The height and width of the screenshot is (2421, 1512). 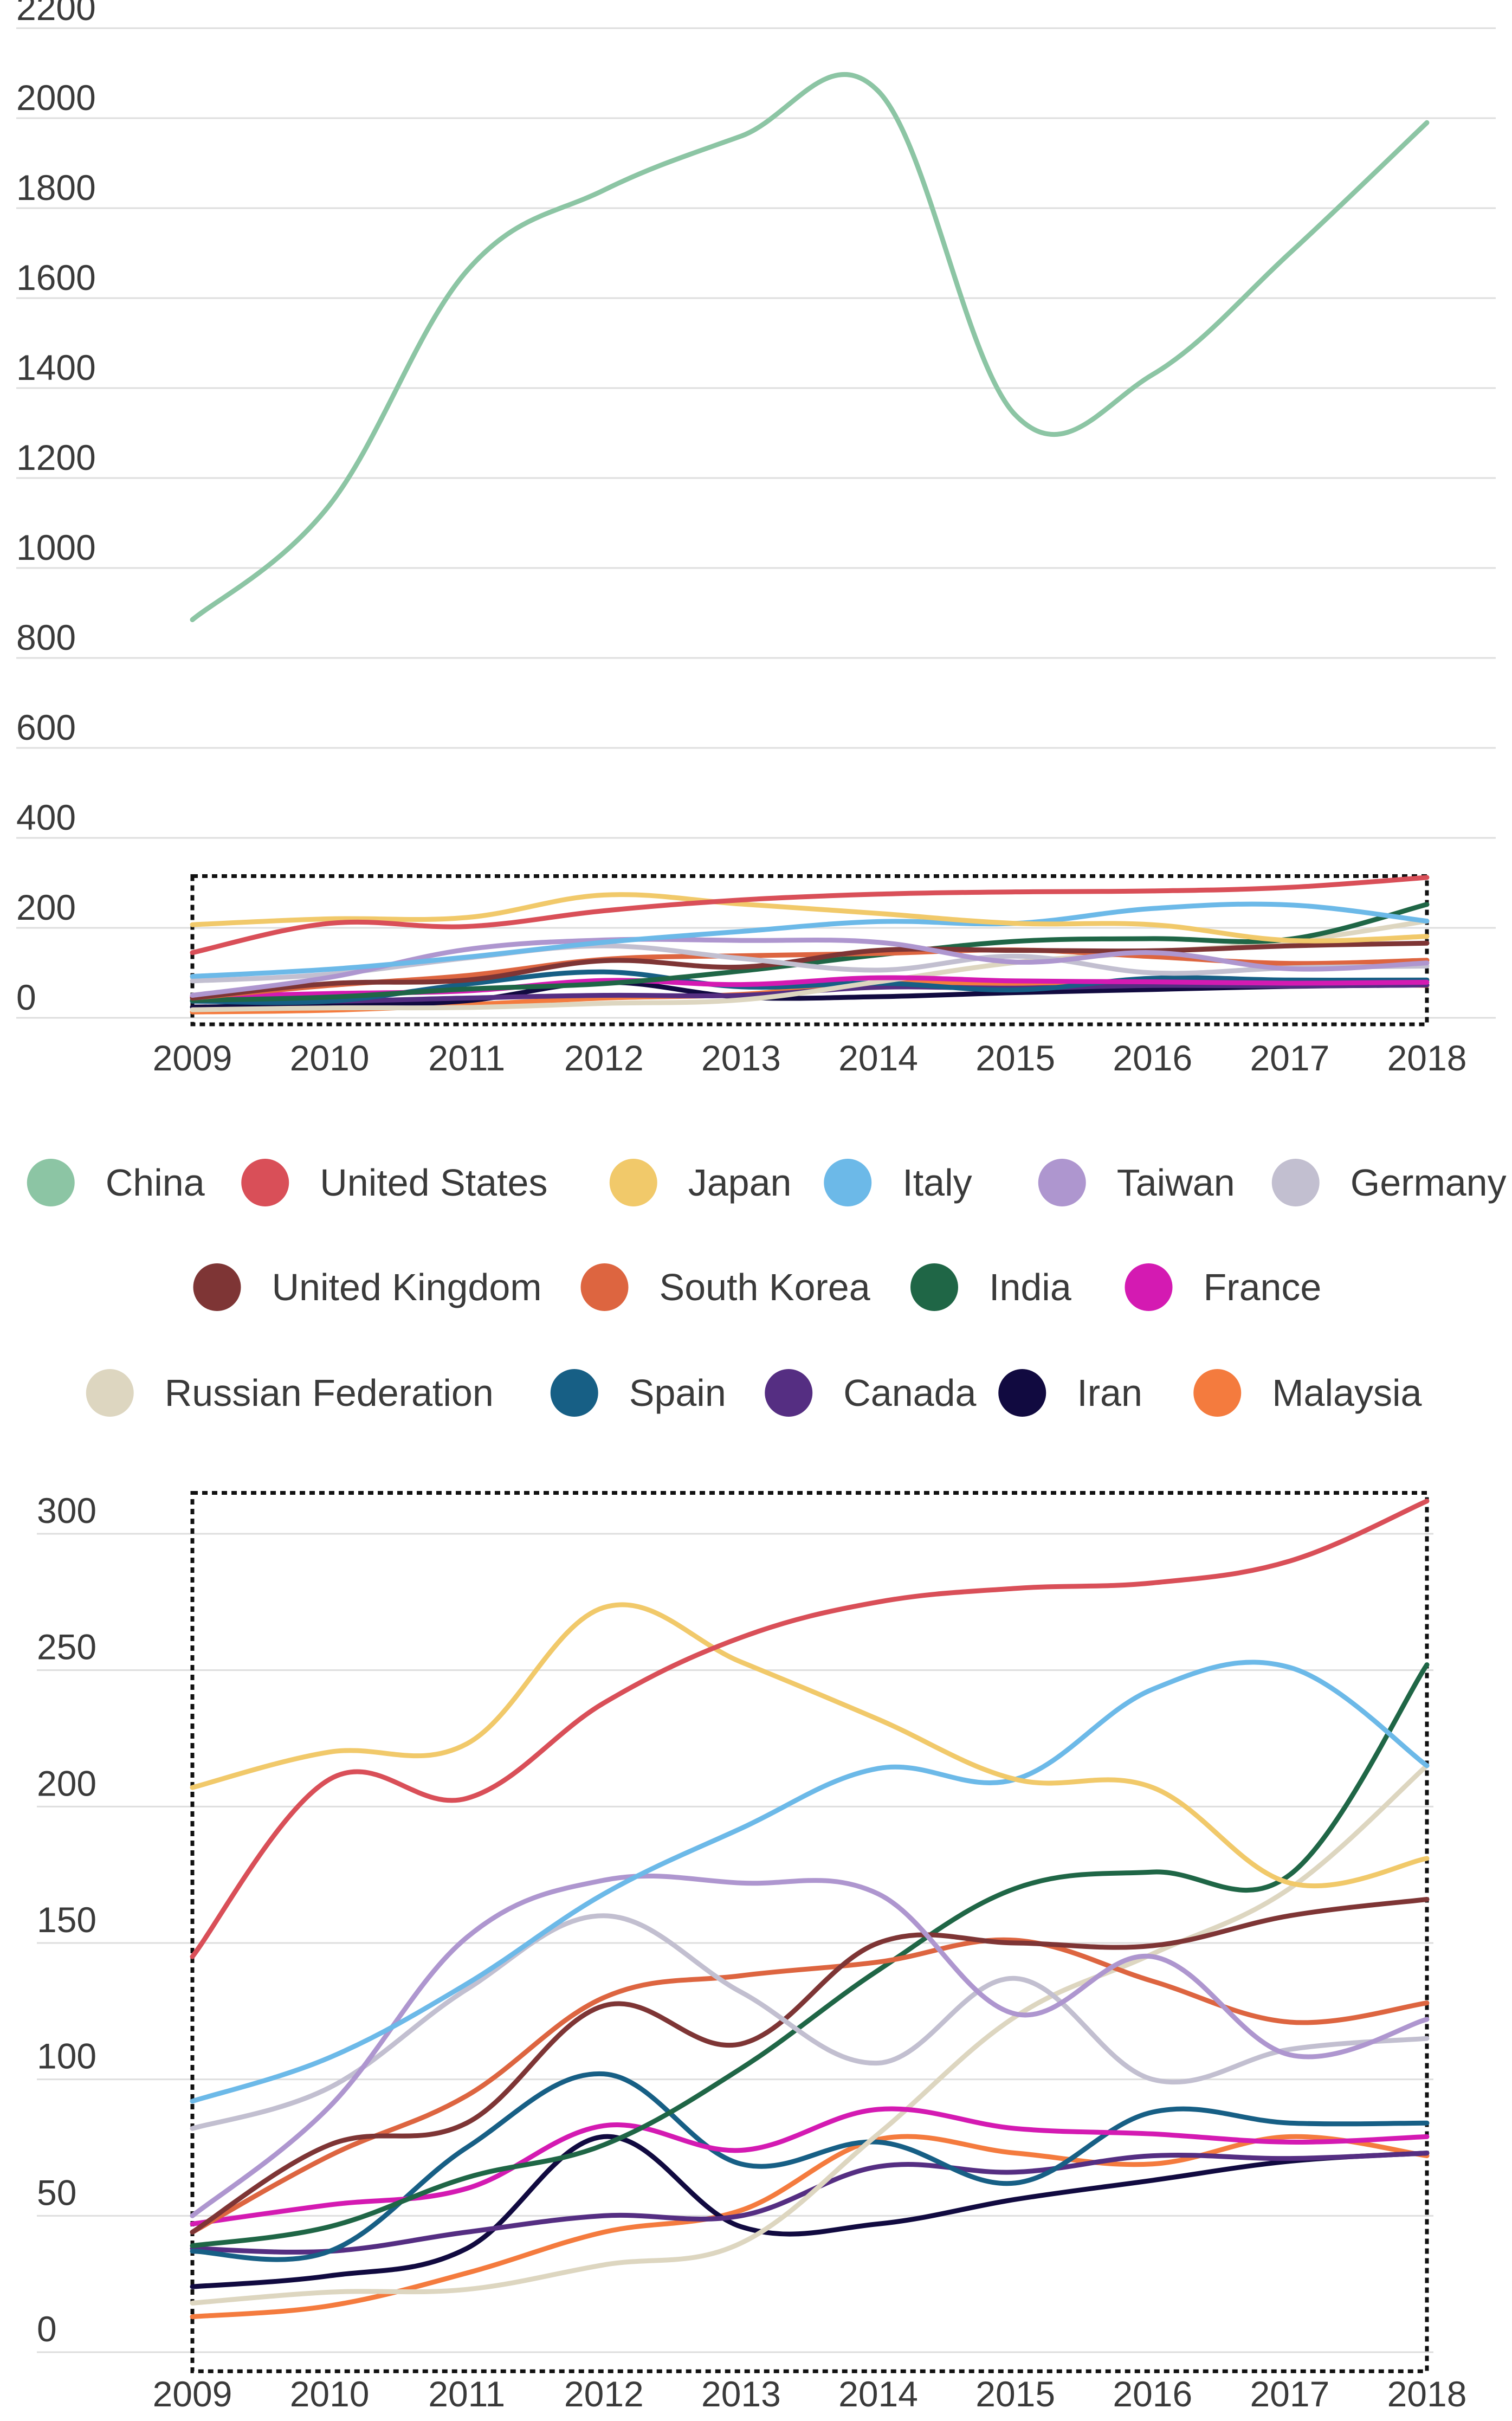 I want to click on legend-label: United Kingdom, so click(x=407, y=1287).